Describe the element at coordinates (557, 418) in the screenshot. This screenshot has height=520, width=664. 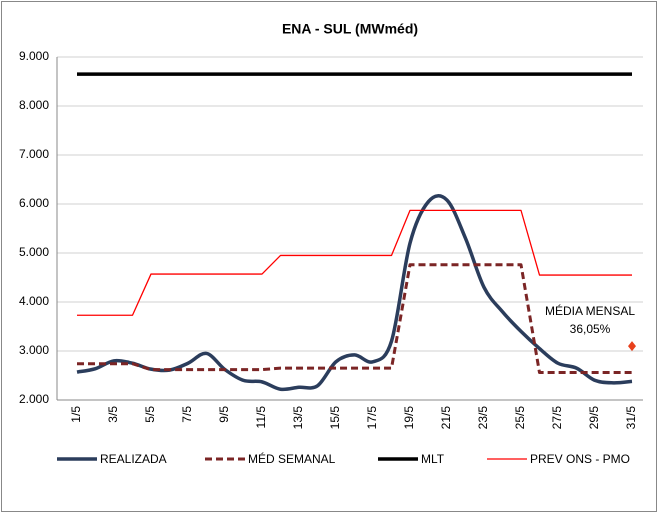
I see `x-tick-label: 27/5` at that location.